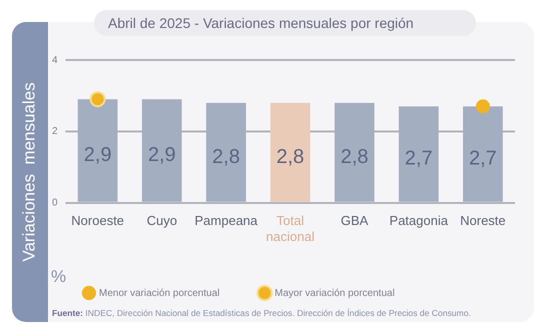  What do you see at coordinates (285, 23) in the screenshot?
I see `chart-title: Abril de 2025 - Variaciones mensuales por región` at bounding box center [285, 23].